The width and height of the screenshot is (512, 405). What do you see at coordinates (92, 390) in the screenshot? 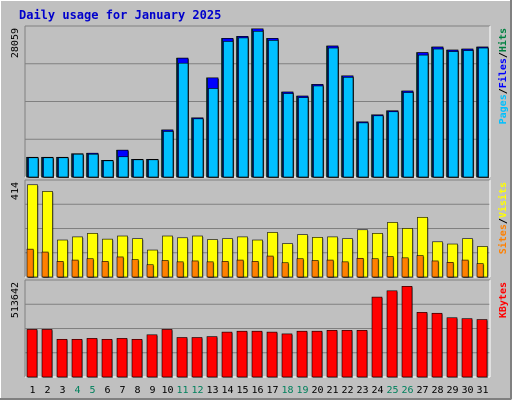
I see `x-tick-label-day-5: 5` at bounding box center [92, 390].